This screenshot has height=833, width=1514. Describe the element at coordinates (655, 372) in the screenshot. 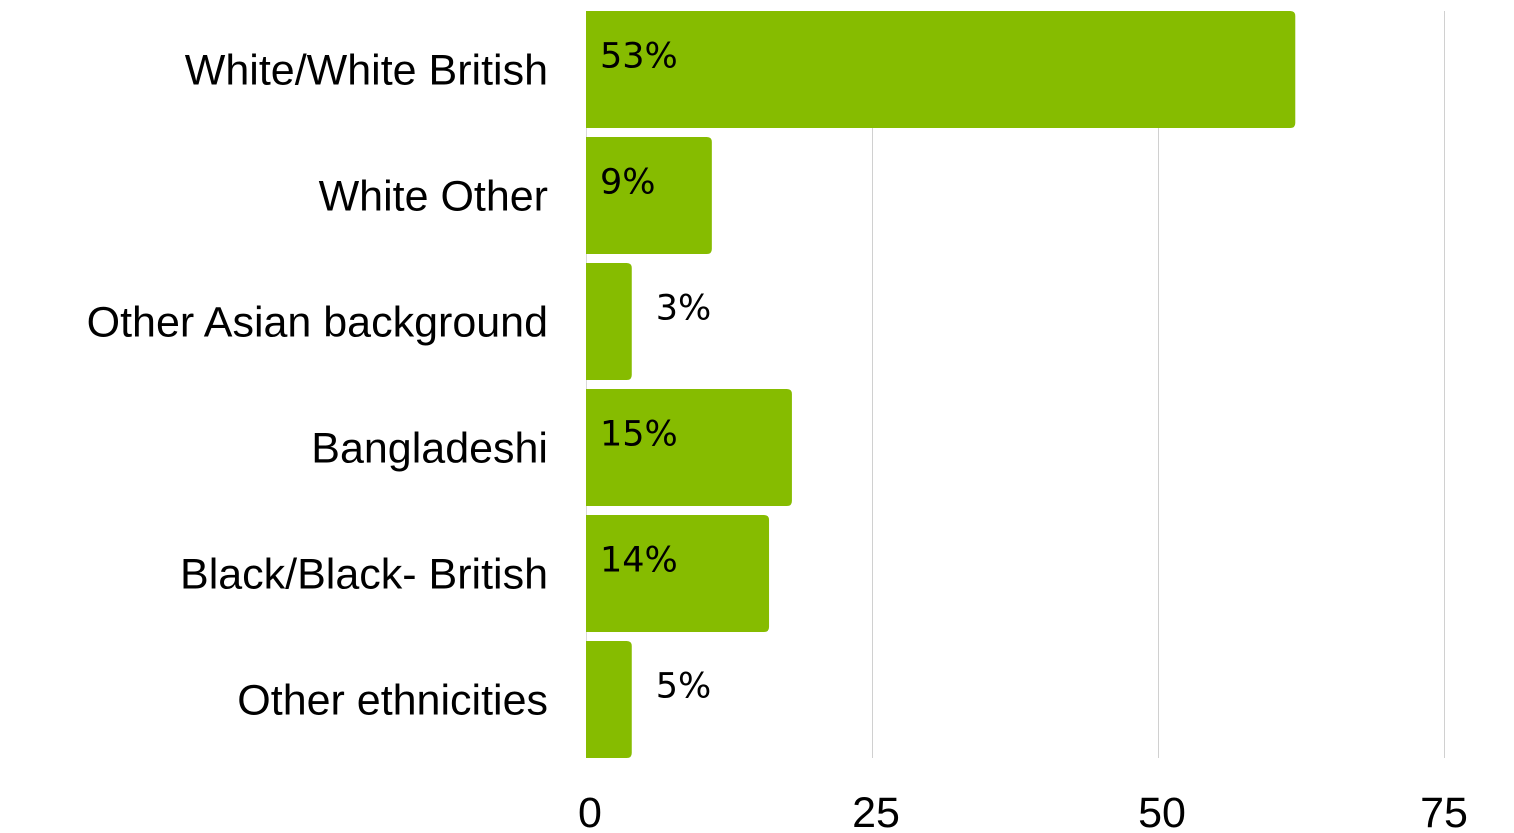

I see `data-labels: 53% 9% 3% 15% 14% 5%` at that location.